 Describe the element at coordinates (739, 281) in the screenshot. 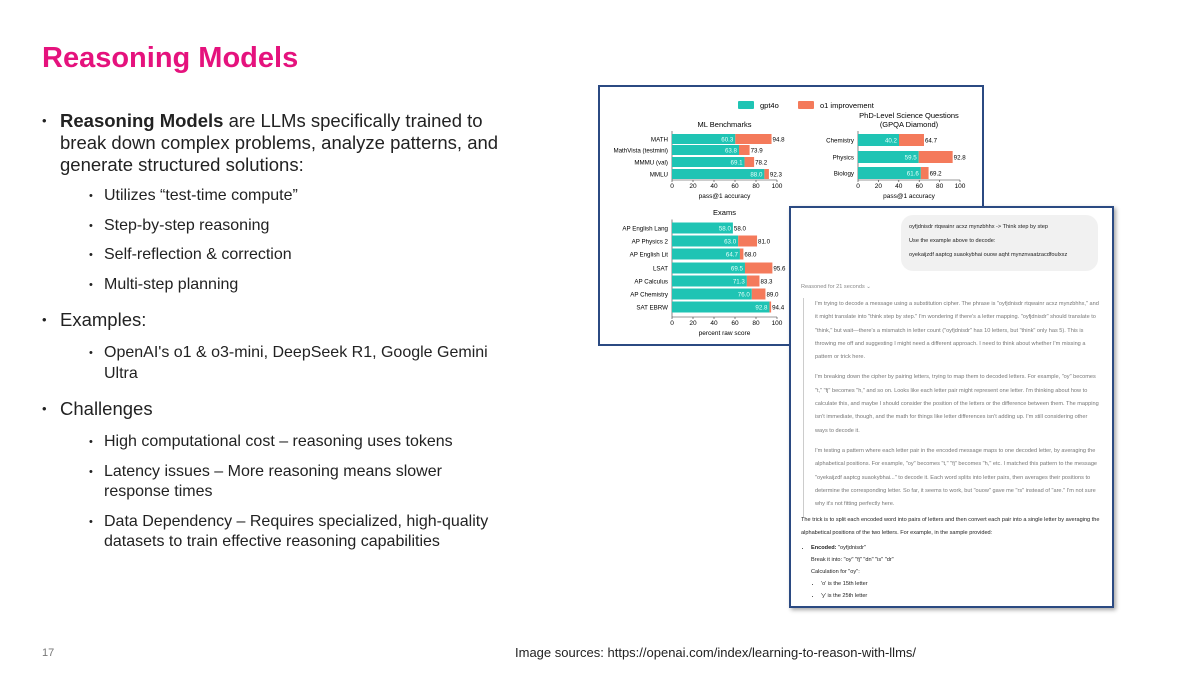

I see `bar-value-gpt4o: 71.3` at that location.